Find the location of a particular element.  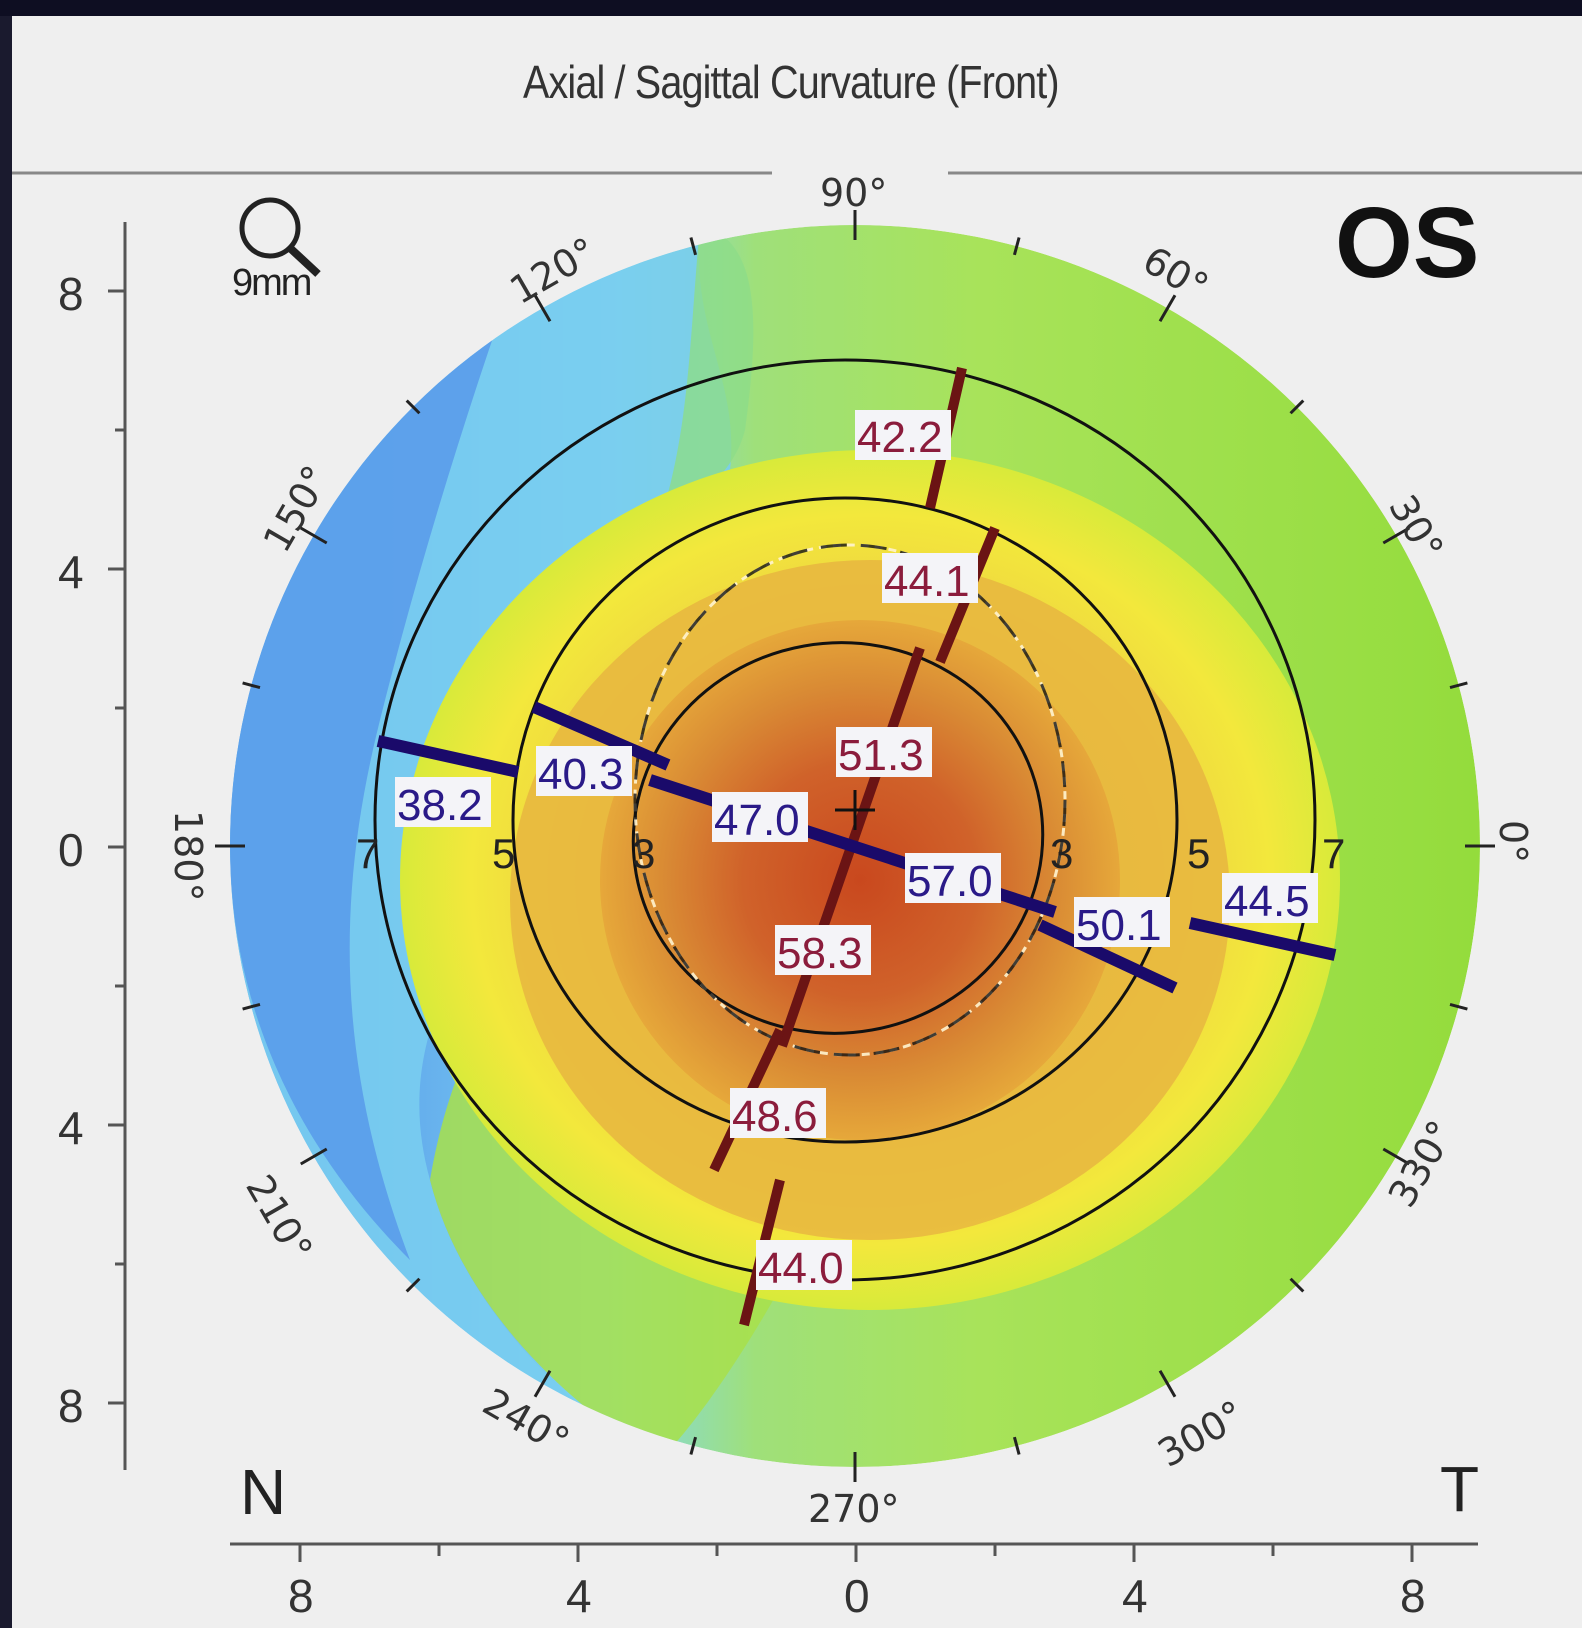

angle-180: 180° is located at coordinates (188, 856).